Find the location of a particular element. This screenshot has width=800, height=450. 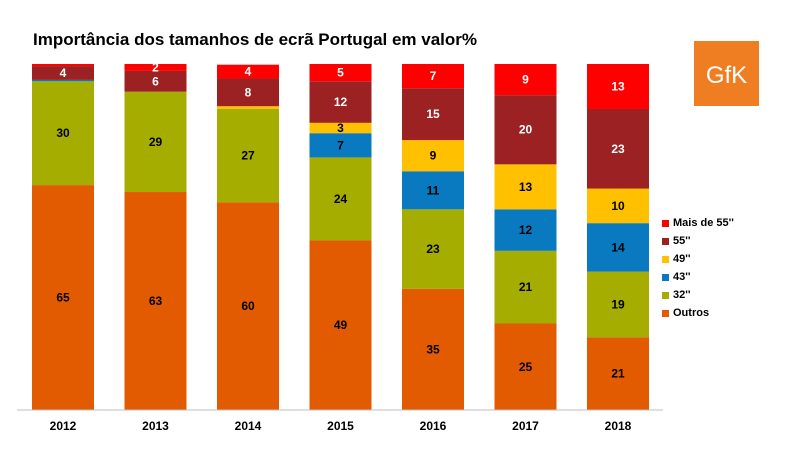

data-label: 11 is located at coordinates (433, 190).